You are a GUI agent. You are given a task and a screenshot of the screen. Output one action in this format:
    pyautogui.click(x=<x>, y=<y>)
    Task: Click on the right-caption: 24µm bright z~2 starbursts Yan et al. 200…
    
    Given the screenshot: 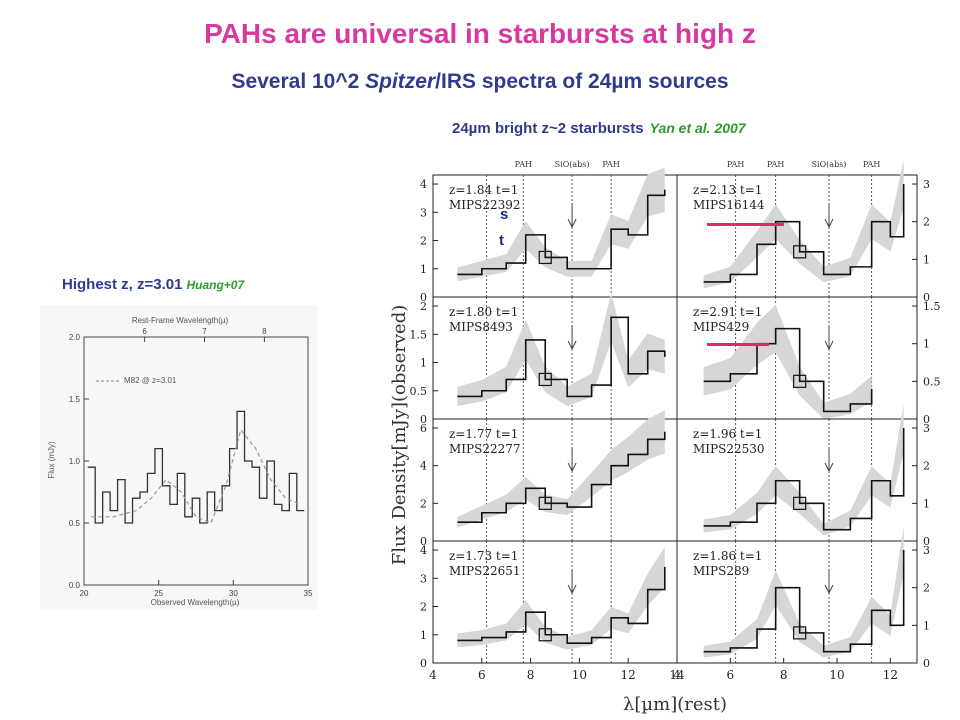 What is the action you would take?
    pyautogui.click(x=599, y=128)
    